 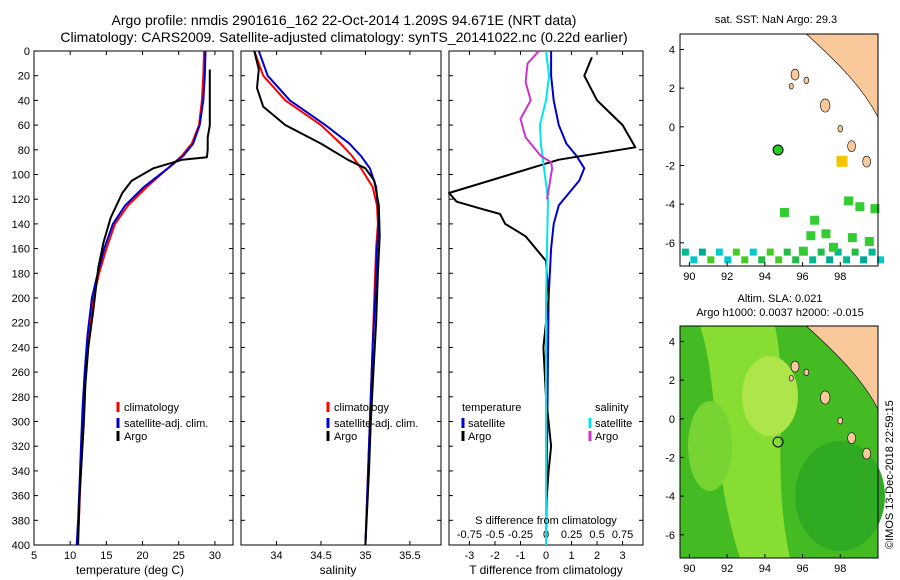 What do you see at coordinates (24, 77) in the screenshot?
I see `y-tick-label: 20` at bounding box center [24, 77].